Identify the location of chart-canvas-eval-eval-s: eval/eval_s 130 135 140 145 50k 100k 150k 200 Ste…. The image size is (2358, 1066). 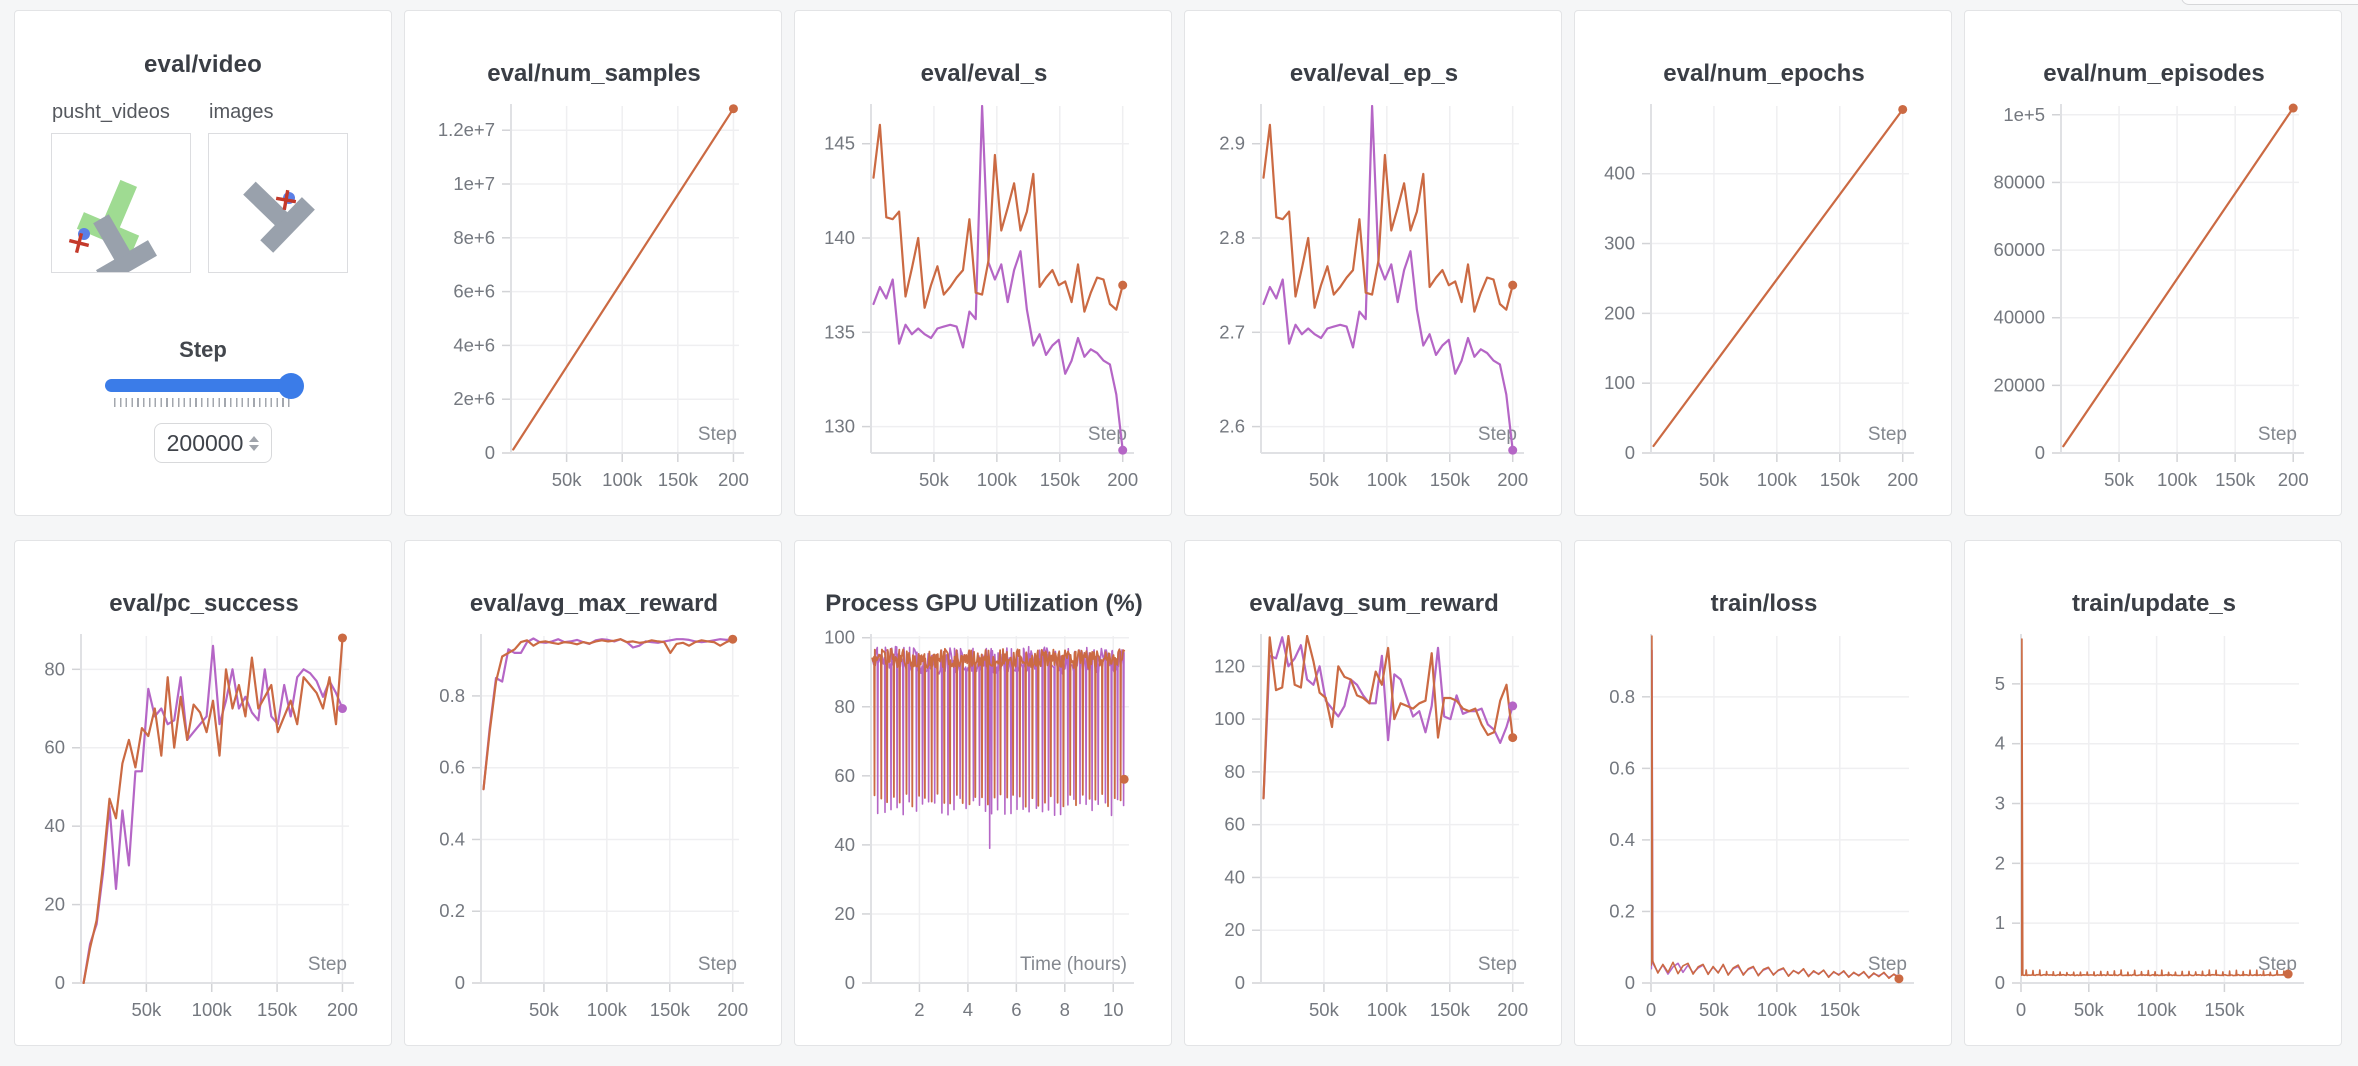
(983, 263).